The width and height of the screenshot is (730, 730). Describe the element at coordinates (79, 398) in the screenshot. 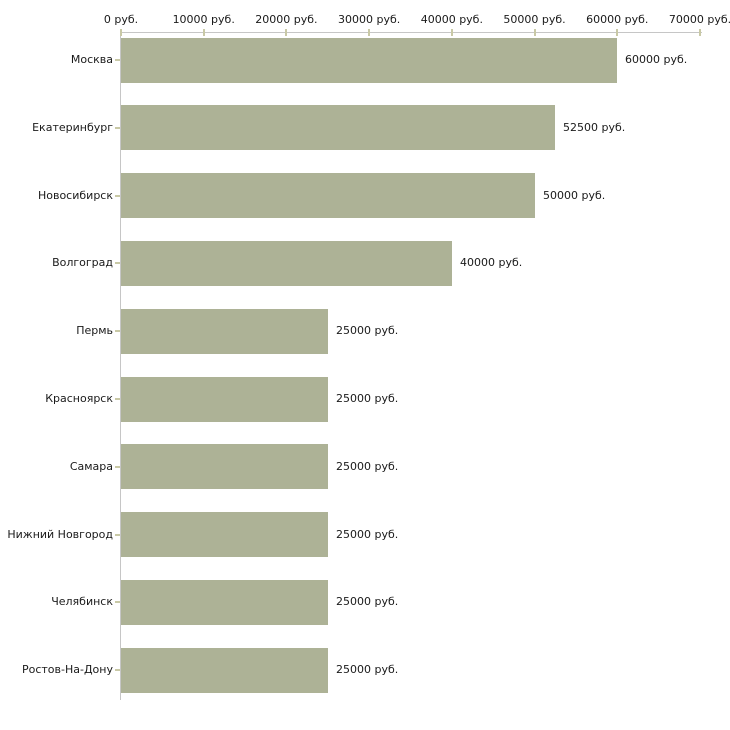

I see `category-label: Красноярск` at that location.